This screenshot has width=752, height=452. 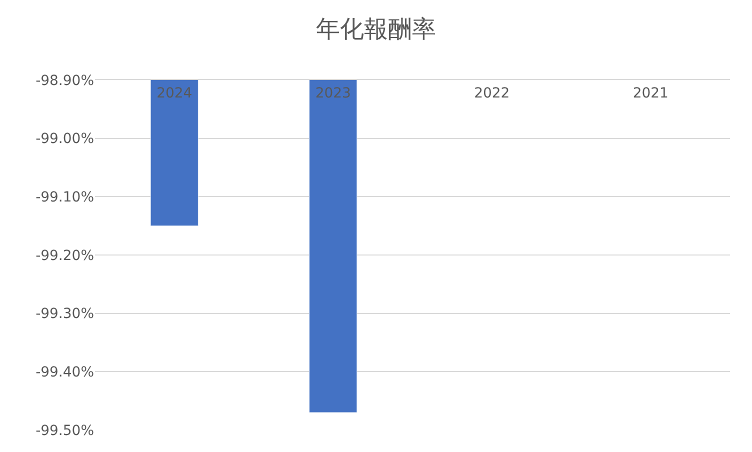 I want to click on chart-title: 年化報酬率, so click(x=376, y=29).